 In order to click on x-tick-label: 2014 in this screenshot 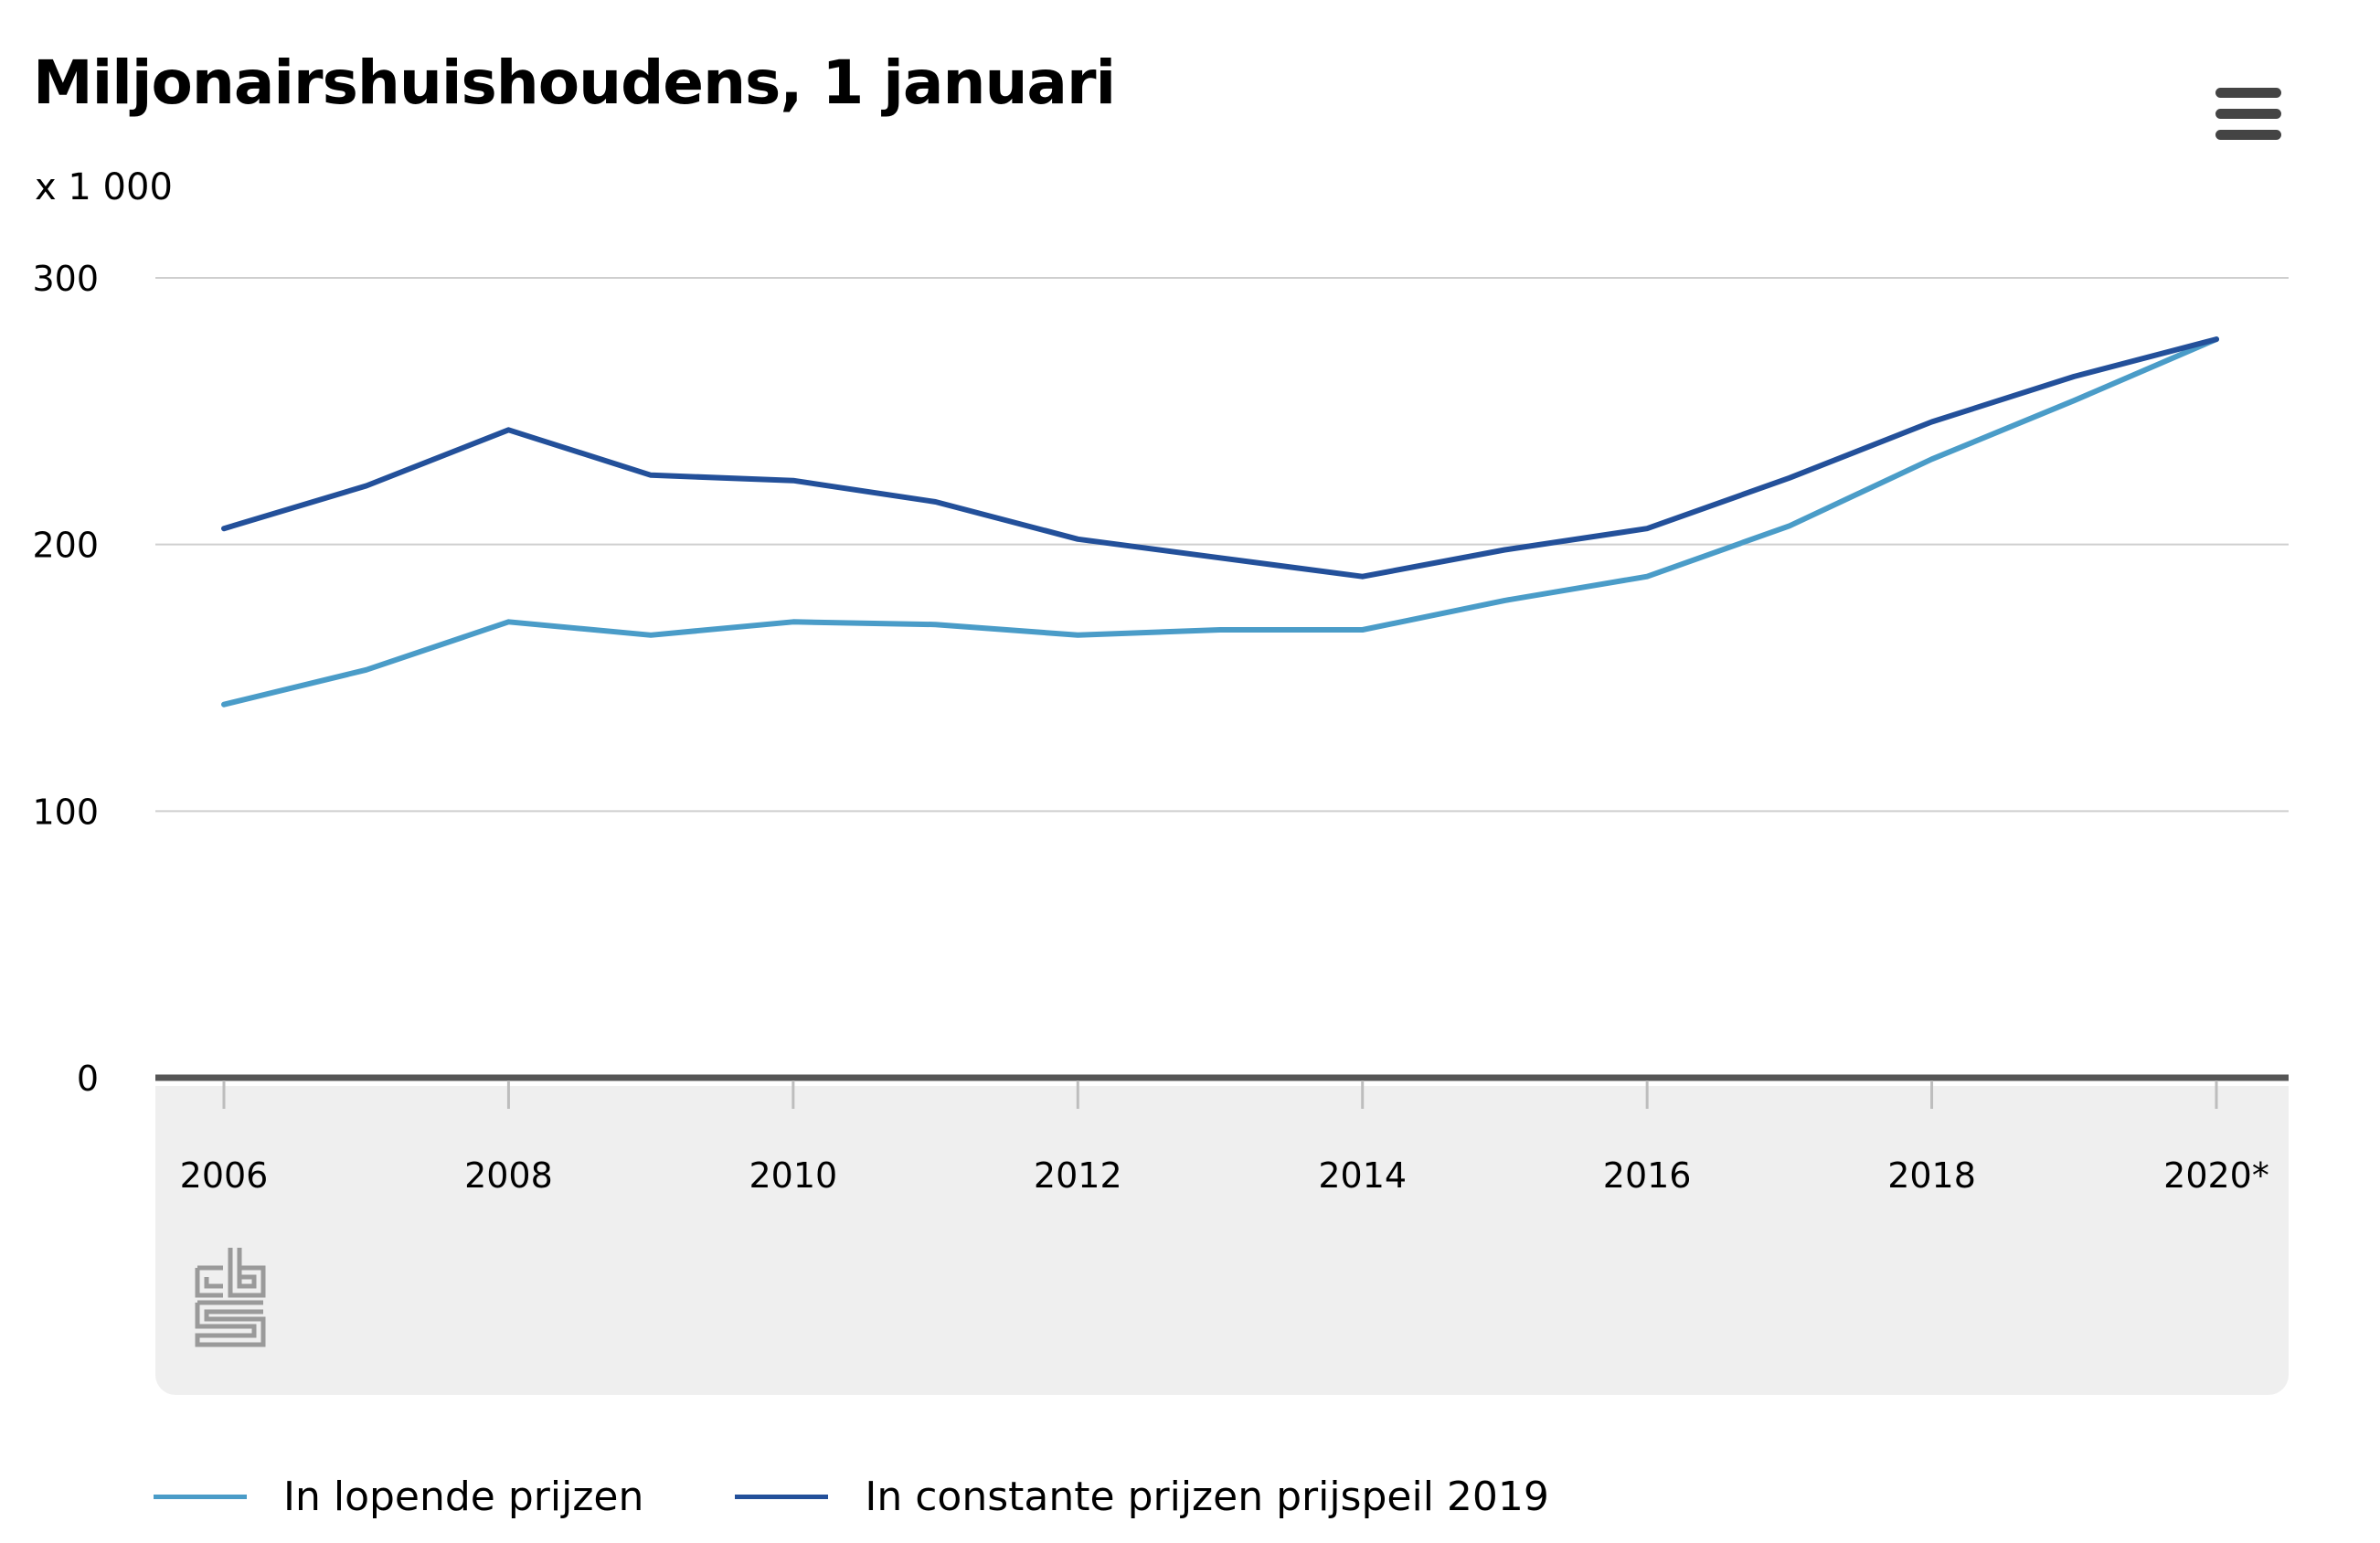, I will do `click(1363, 1175)`.